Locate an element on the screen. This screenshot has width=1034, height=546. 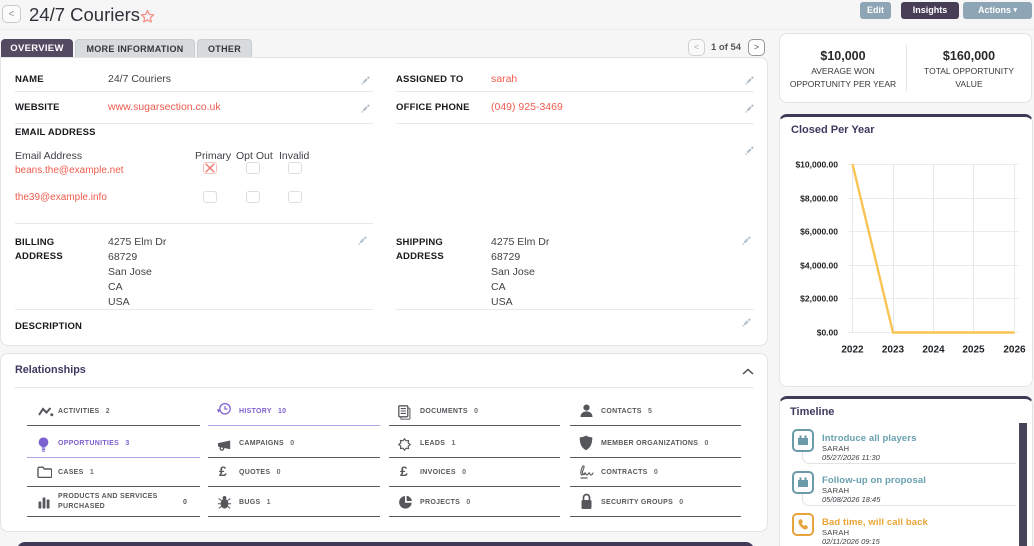
svg-text: 2025 is located at coordinates (973, 350).